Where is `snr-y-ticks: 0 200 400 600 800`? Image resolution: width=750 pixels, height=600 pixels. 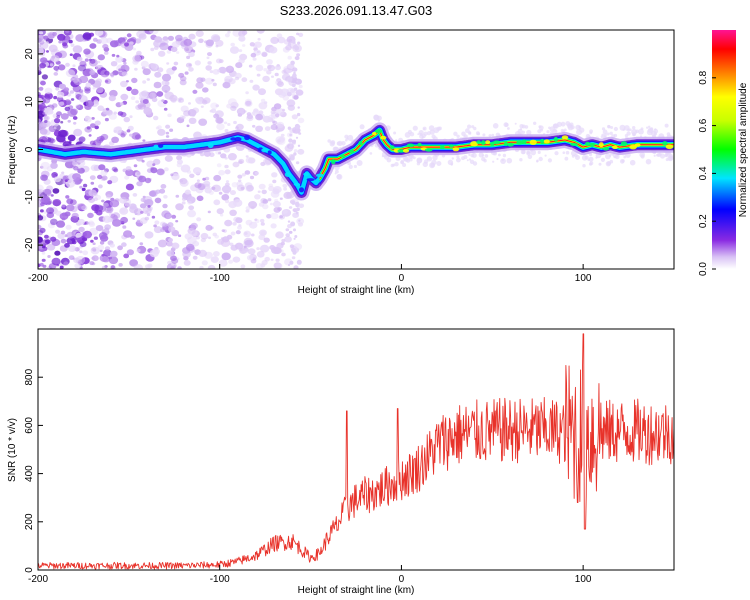
snr-y-ticks: 0 200 400 600 800 is located at coordinates (33, 470).